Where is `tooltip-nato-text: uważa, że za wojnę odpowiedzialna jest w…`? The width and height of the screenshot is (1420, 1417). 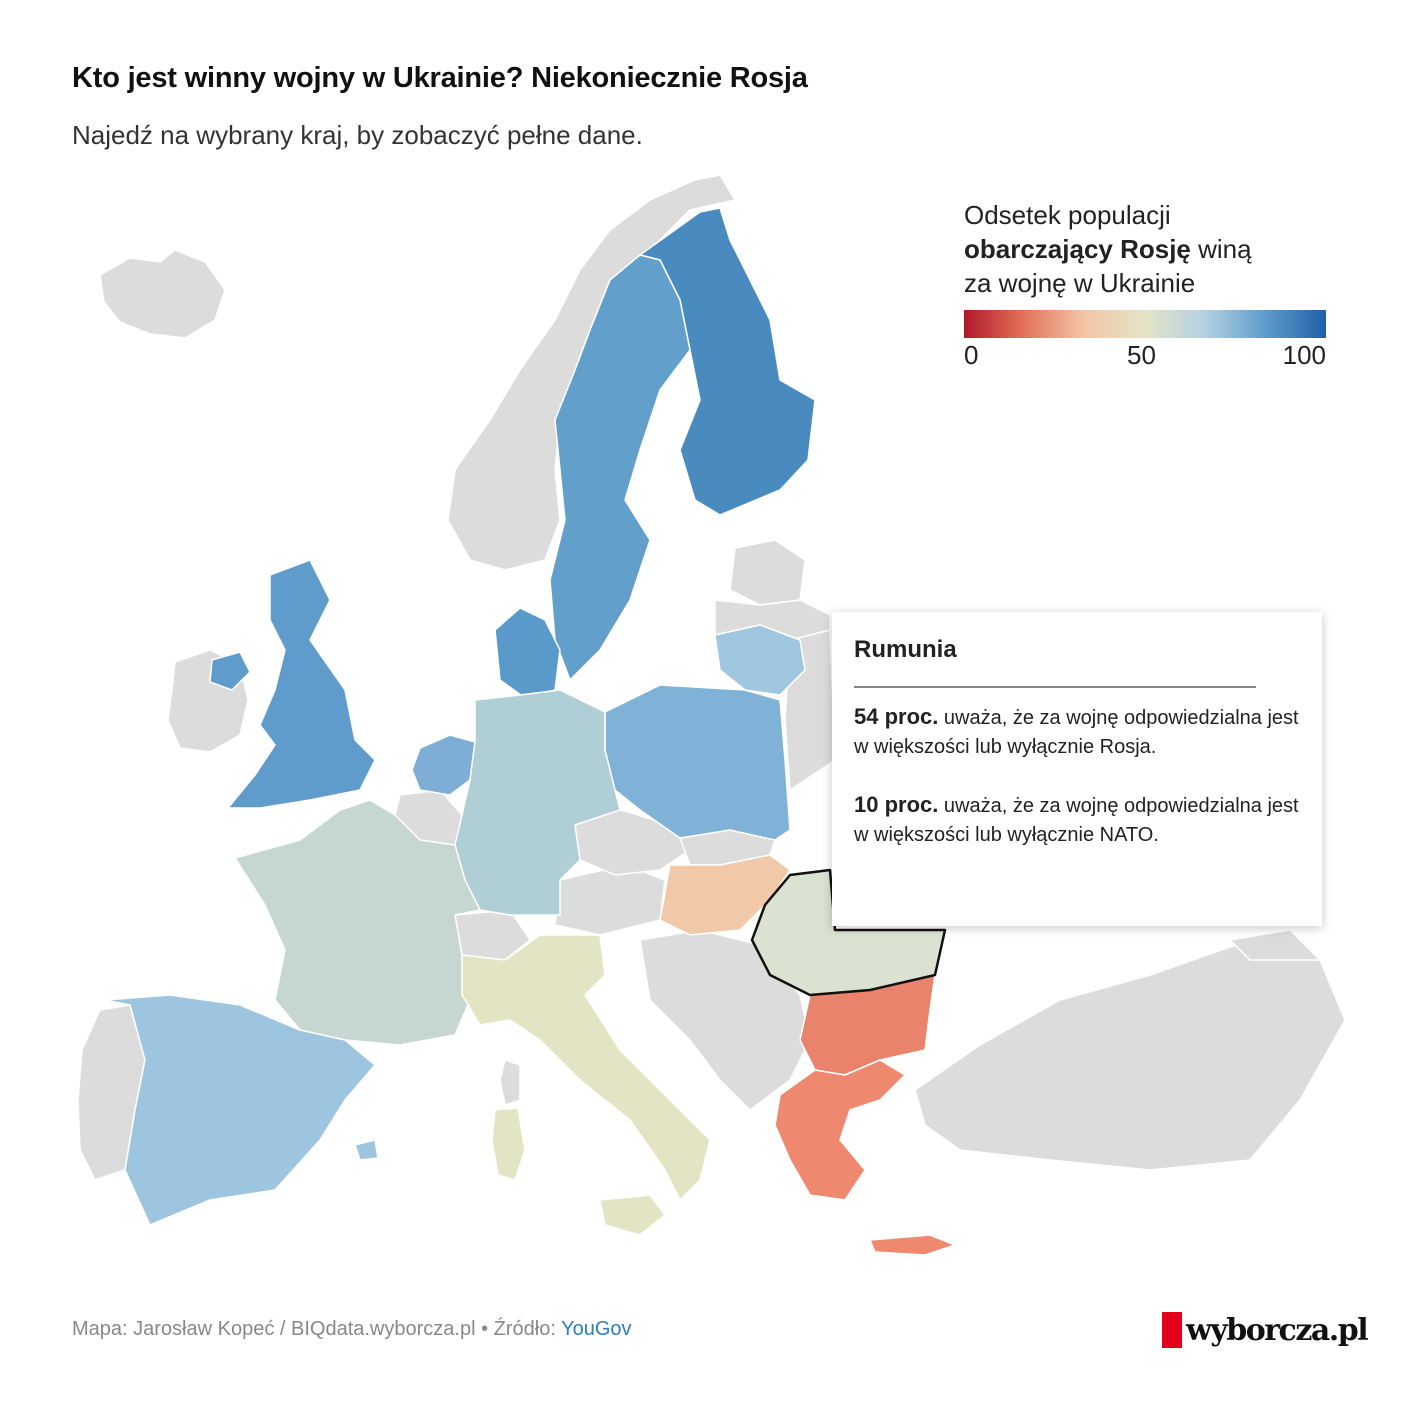
tooltip-nato-text: uważa, że za wojnę odpowiedzialna jest w… is located at coordinates (1076, 820).